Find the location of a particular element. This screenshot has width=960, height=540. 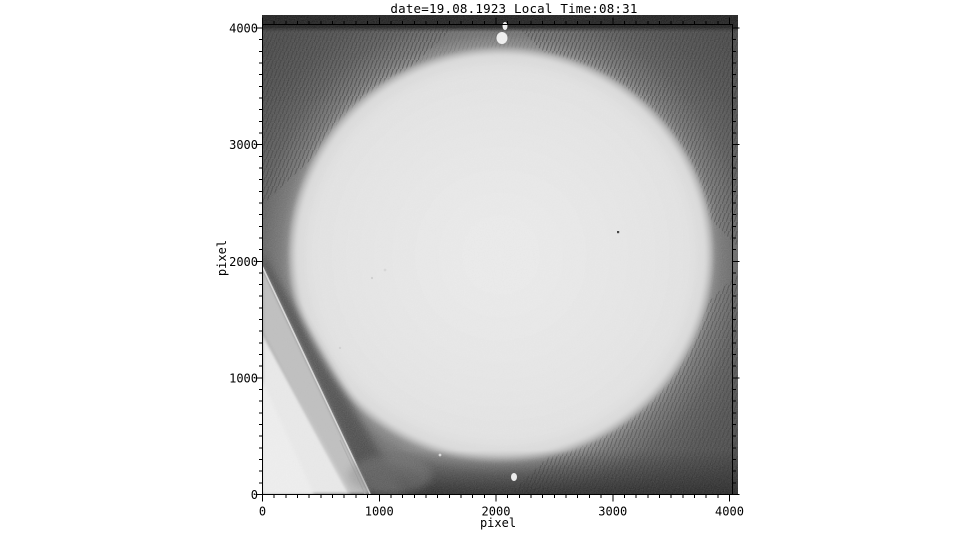

y-tick-label: 1000 is located at coordinates (243, 378).